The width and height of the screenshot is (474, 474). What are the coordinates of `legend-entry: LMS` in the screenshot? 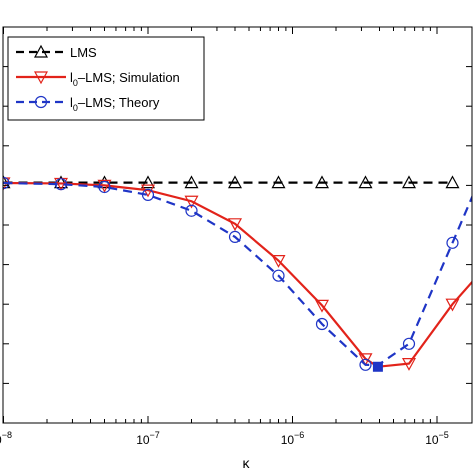 It's located at (56, 52).